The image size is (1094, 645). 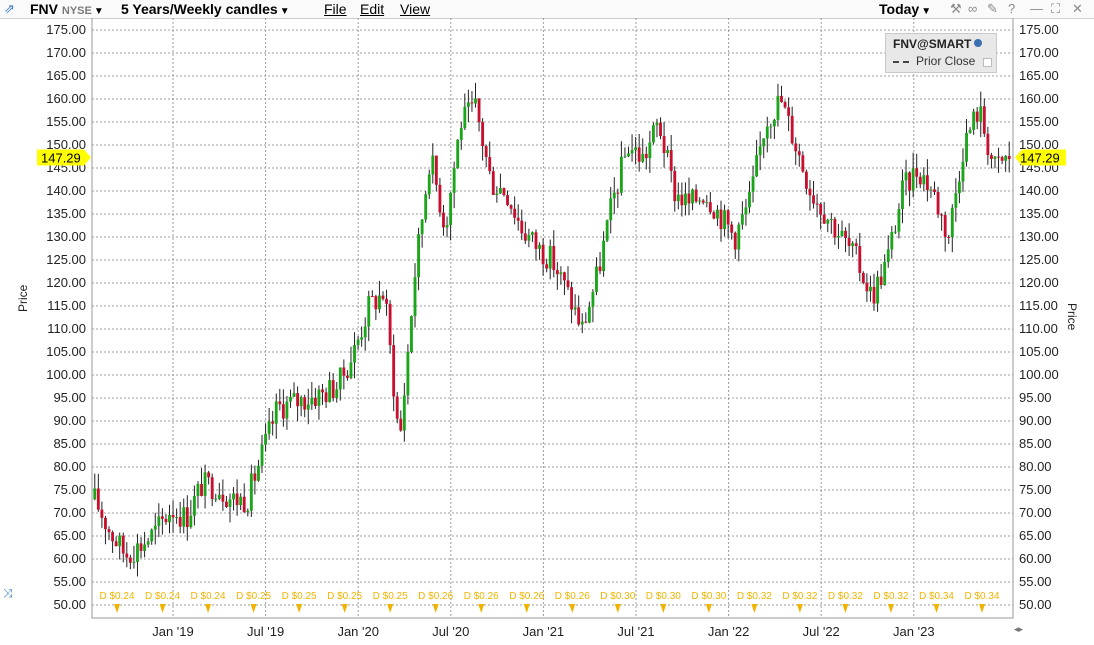 I want to click on y-tick-label-left: 130.00, so click(x=66, y=236).